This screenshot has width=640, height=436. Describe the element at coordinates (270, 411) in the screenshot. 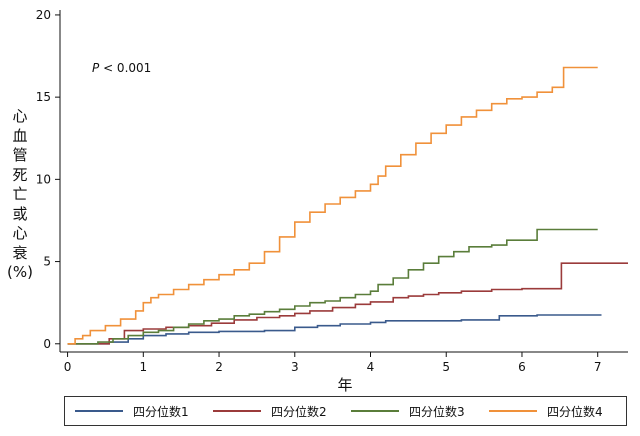

I see `legend-item-2: 四分位数2` at that location.